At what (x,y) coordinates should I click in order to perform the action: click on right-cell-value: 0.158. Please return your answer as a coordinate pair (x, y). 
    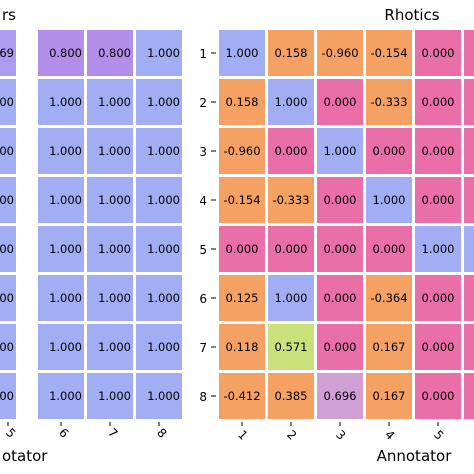
    Looking at the image, I should click on (242, 102).